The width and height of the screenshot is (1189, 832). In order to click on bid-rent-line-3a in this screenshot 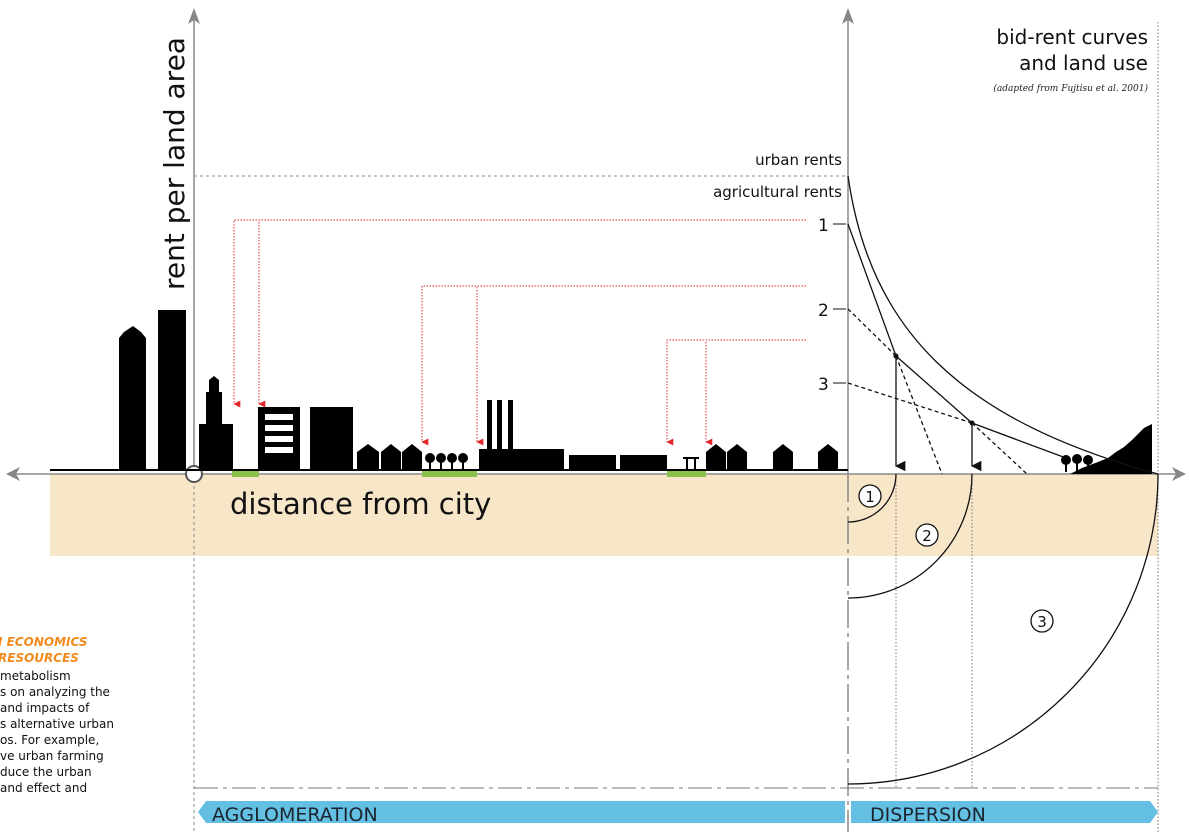, I will do `click(910, 403)`.